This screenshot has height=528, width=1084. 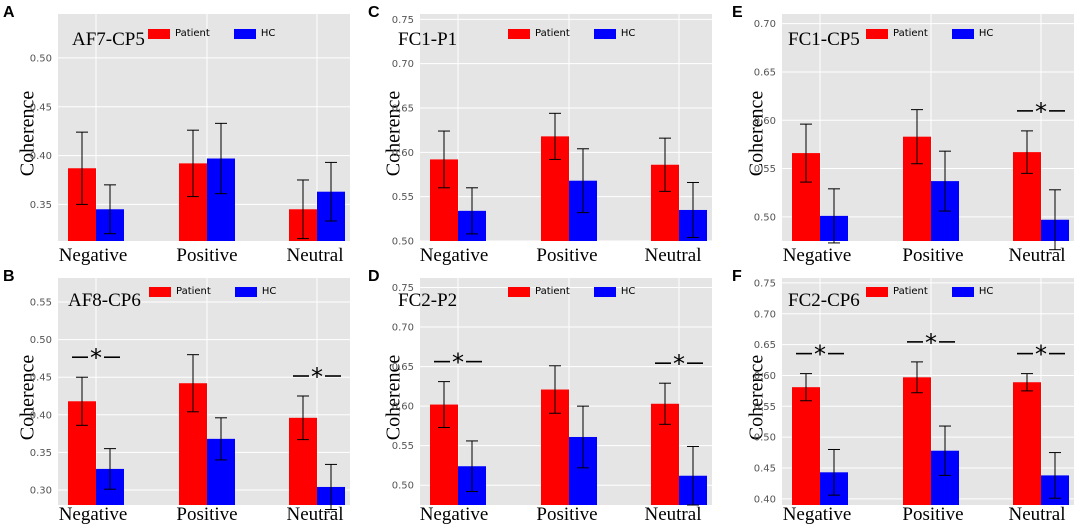 What do you see at coordinates (9, 12) in the screenshot?
I see `panel-letter: A` at bounding box center [9, 12].